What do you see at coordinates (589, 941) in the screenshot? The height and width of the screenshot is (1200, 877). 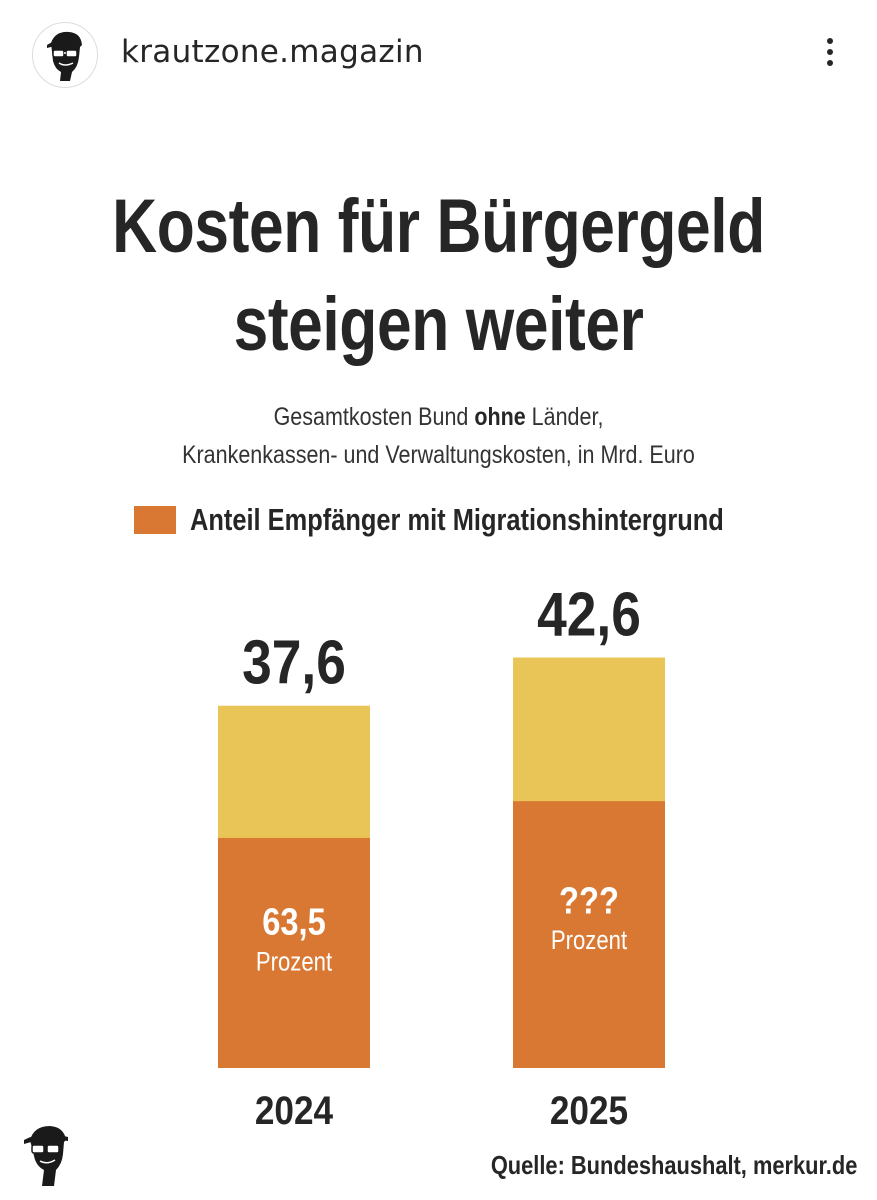 I see `share-unit-2025: Prozent` at bounding box center [589, 941].